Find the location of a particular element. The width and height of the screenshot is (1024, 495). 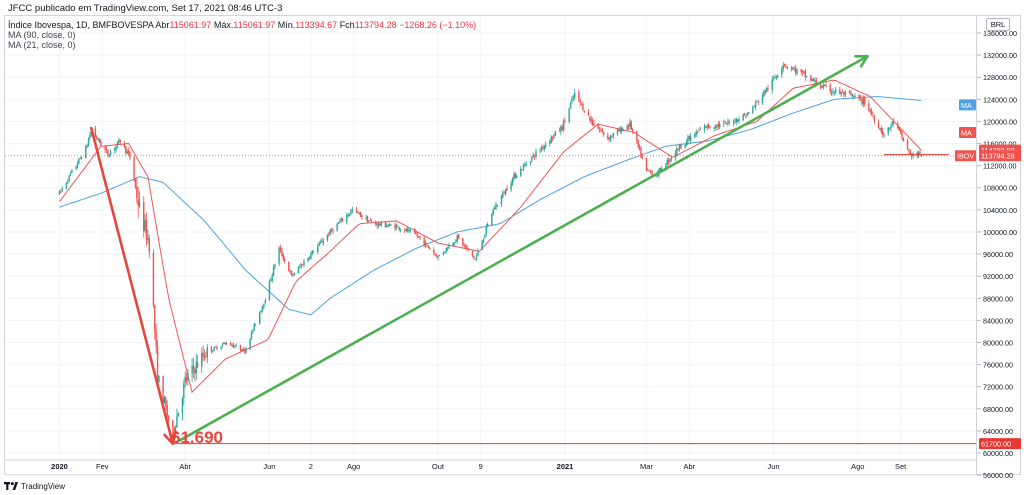

level-value-badge-bg is located at coordinates (1000, 444).